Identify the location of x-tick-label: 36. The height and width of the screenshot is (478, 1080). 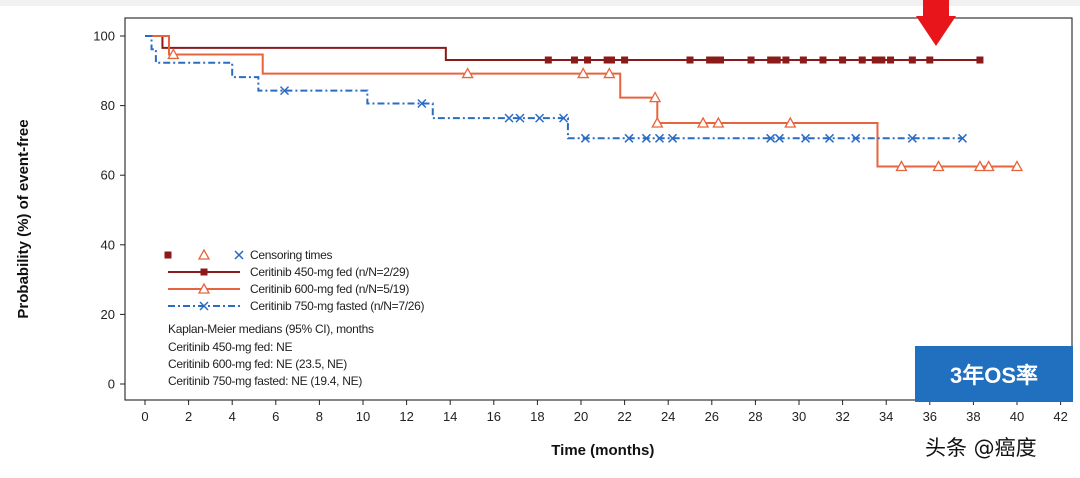
(930, 416).